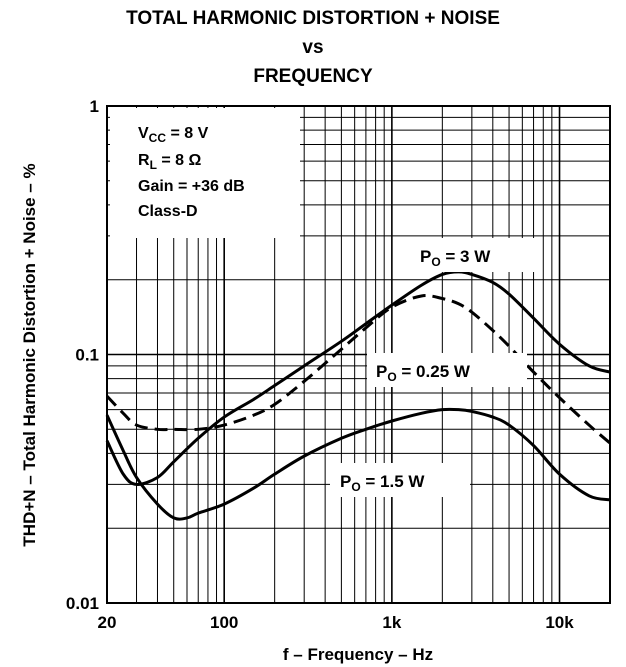 The height and width of the screenshot is (667, 626). I want to click on conditions-box, so click(205, 173).